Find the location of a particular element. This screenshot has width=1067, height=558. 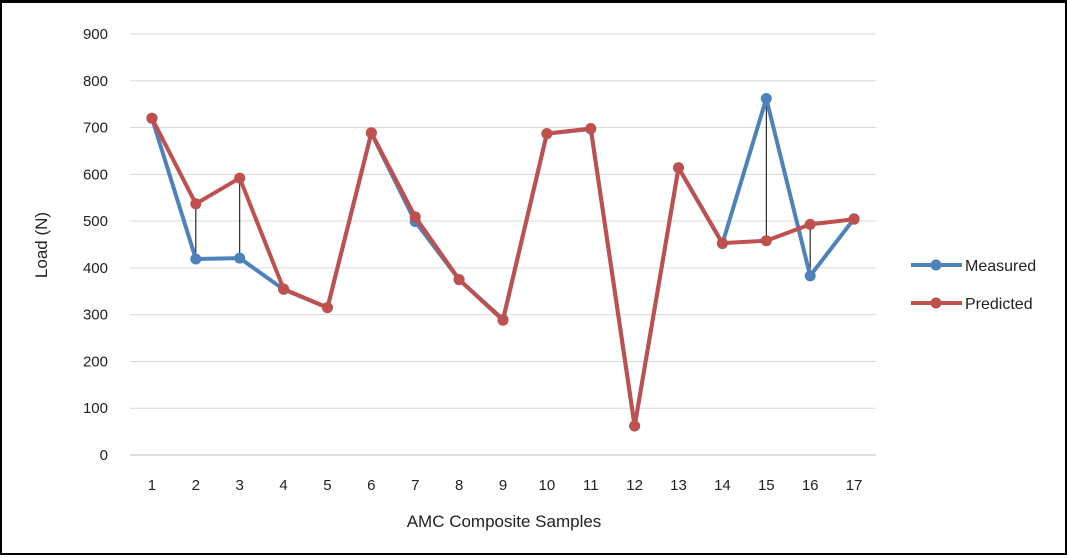

legend-item-predicted: Predicted is located at coordinates (972, 304).